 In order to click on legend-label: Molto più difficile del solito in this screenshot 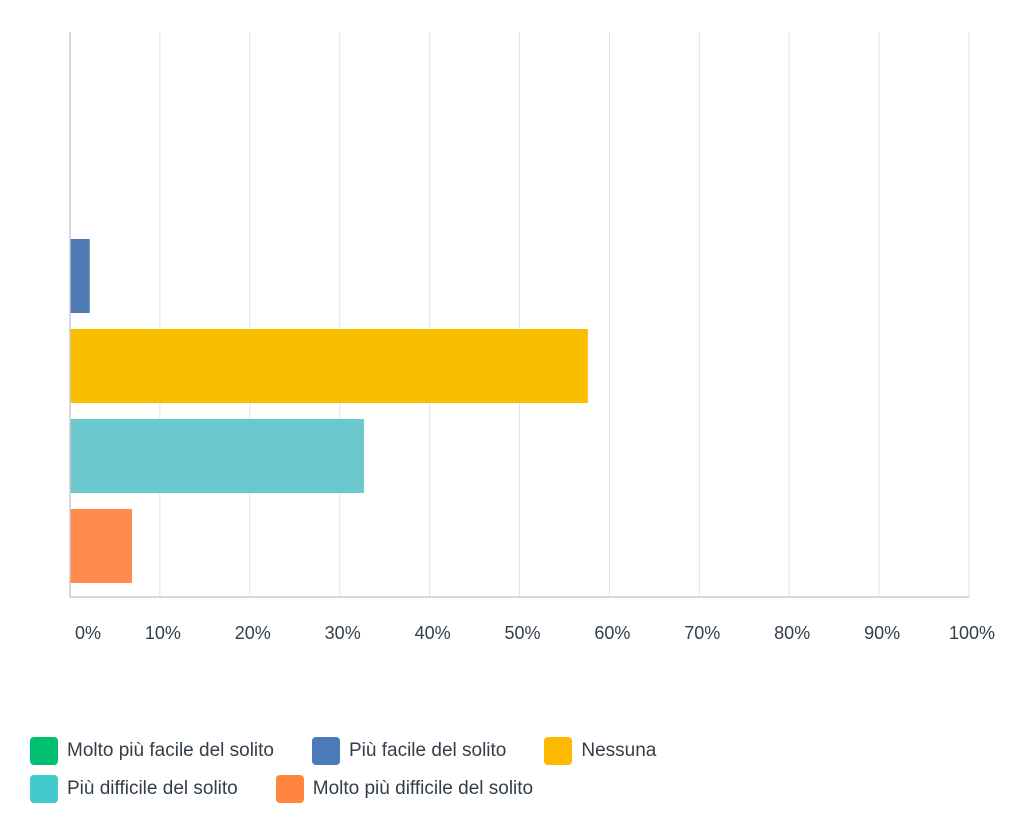, I will do `click(423, 788)`.